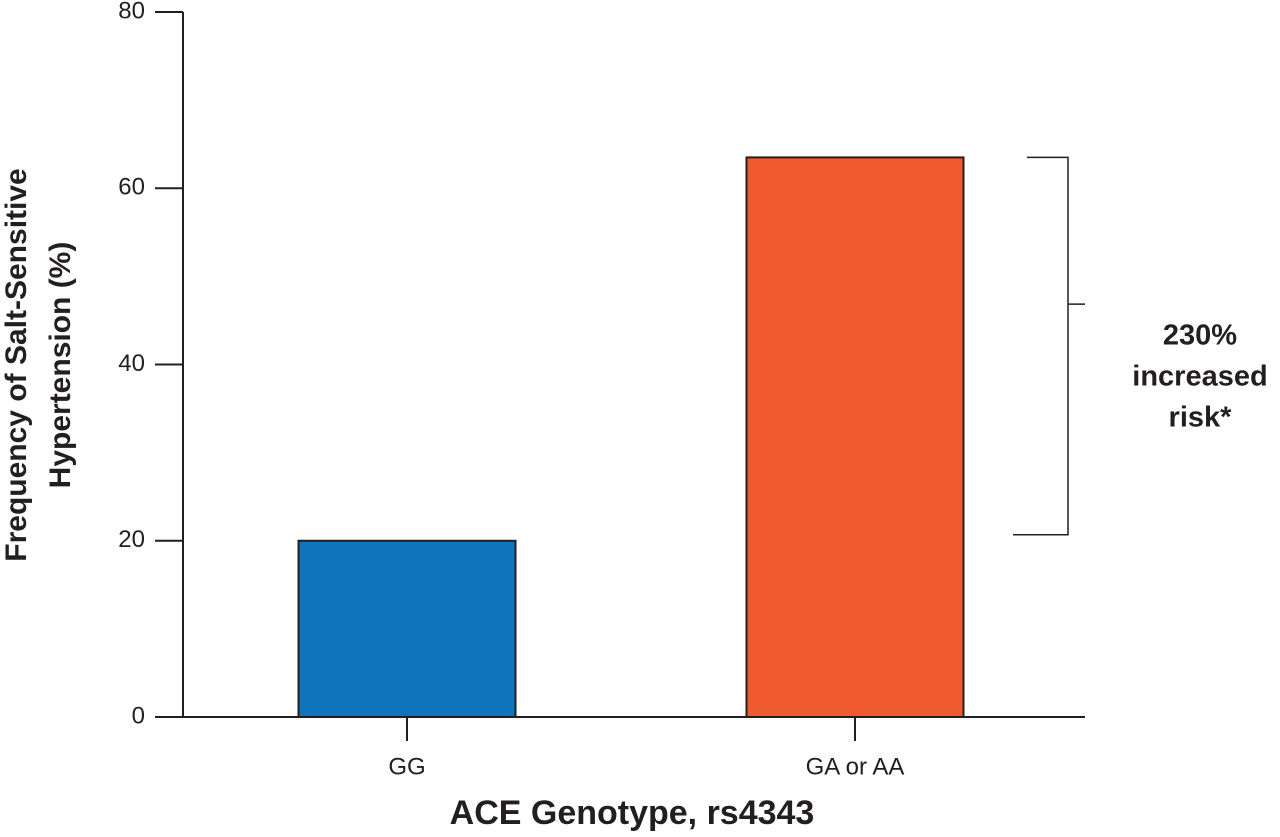 This screenshot has width=1280, height=837. Describe the element at coordinates (16, 364) in the screenshot. I see `y-axis-label-line: Frequency of Salt-Sensitive` at that location.